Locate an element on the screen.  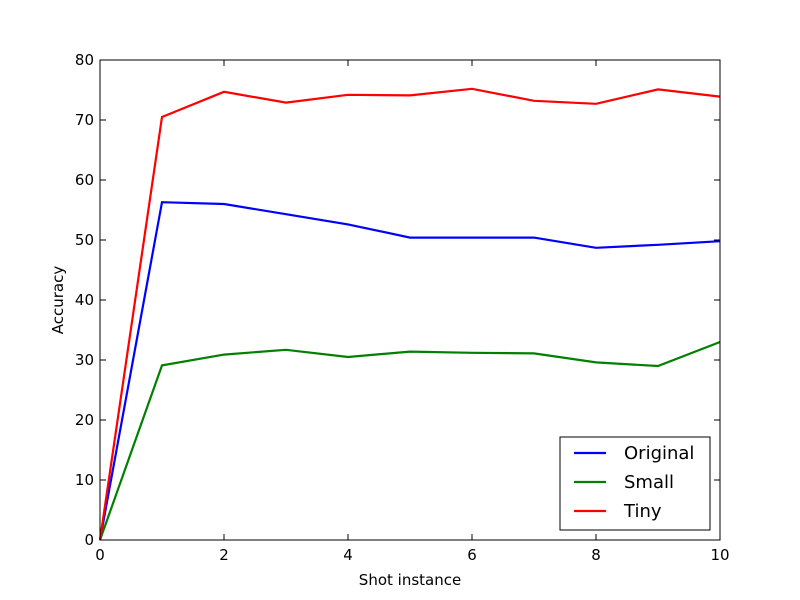
y-tick-label: 0 is located at coordinates (89, 540).